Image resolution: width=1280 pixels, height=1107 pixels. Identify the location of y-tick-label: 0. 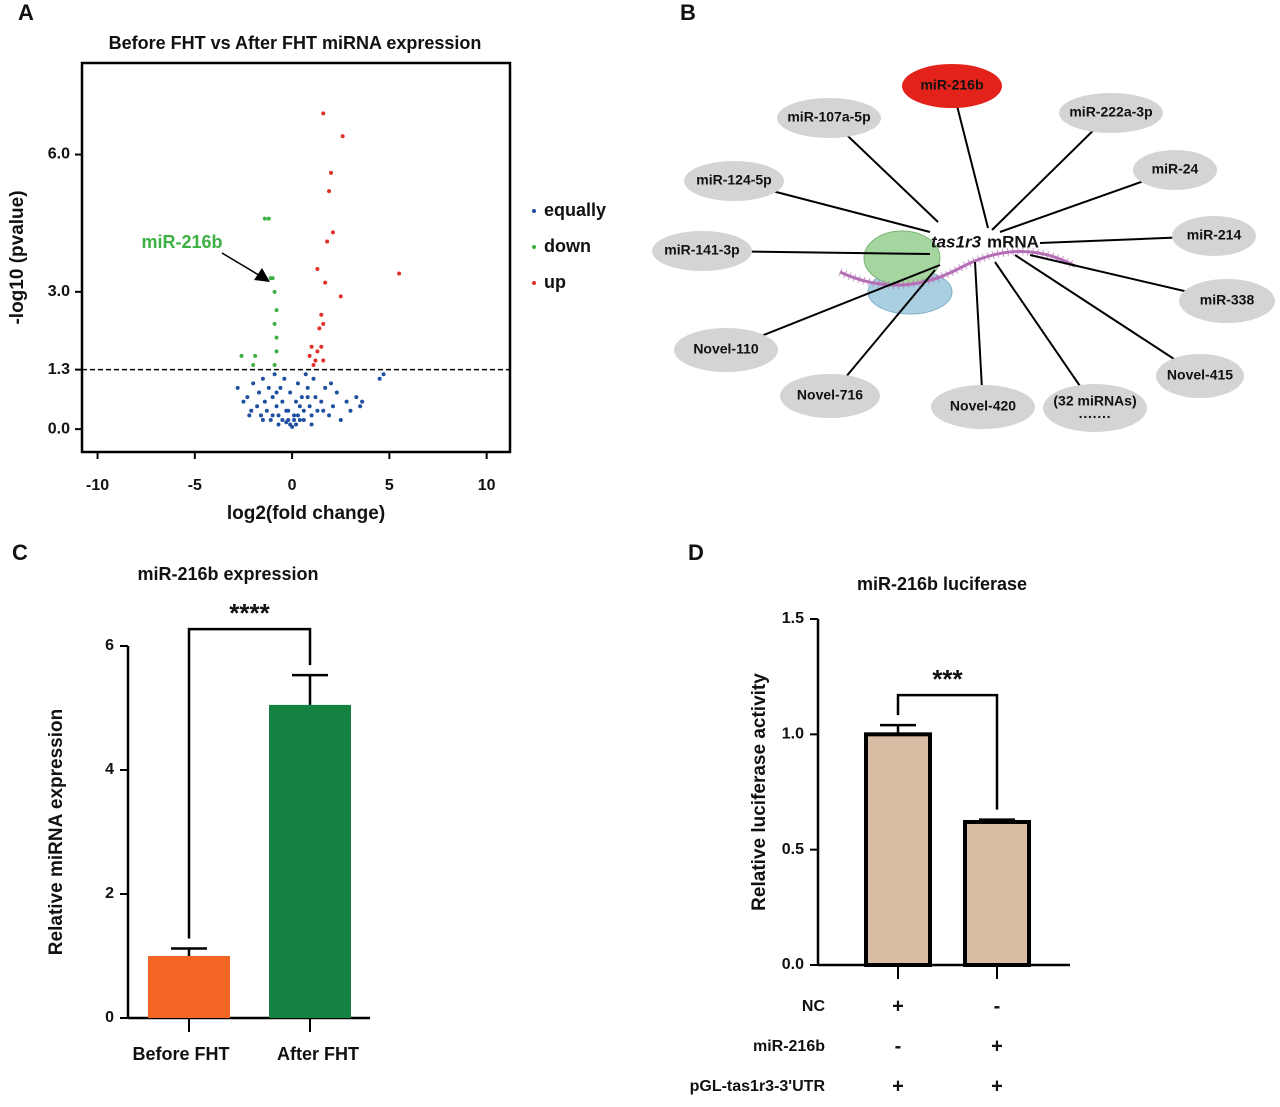
(109, 1017).